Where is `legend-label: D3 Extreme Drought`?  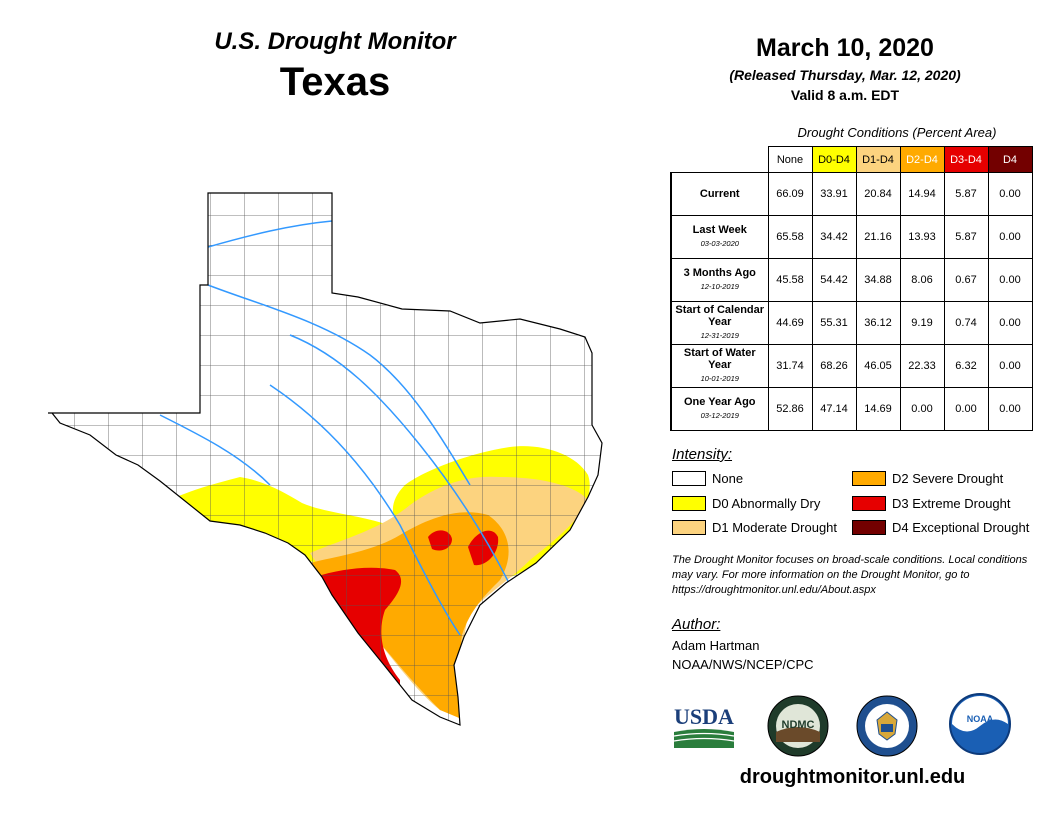
legend-label: D3 Extreme Drought is located at coordinates (951, 503).